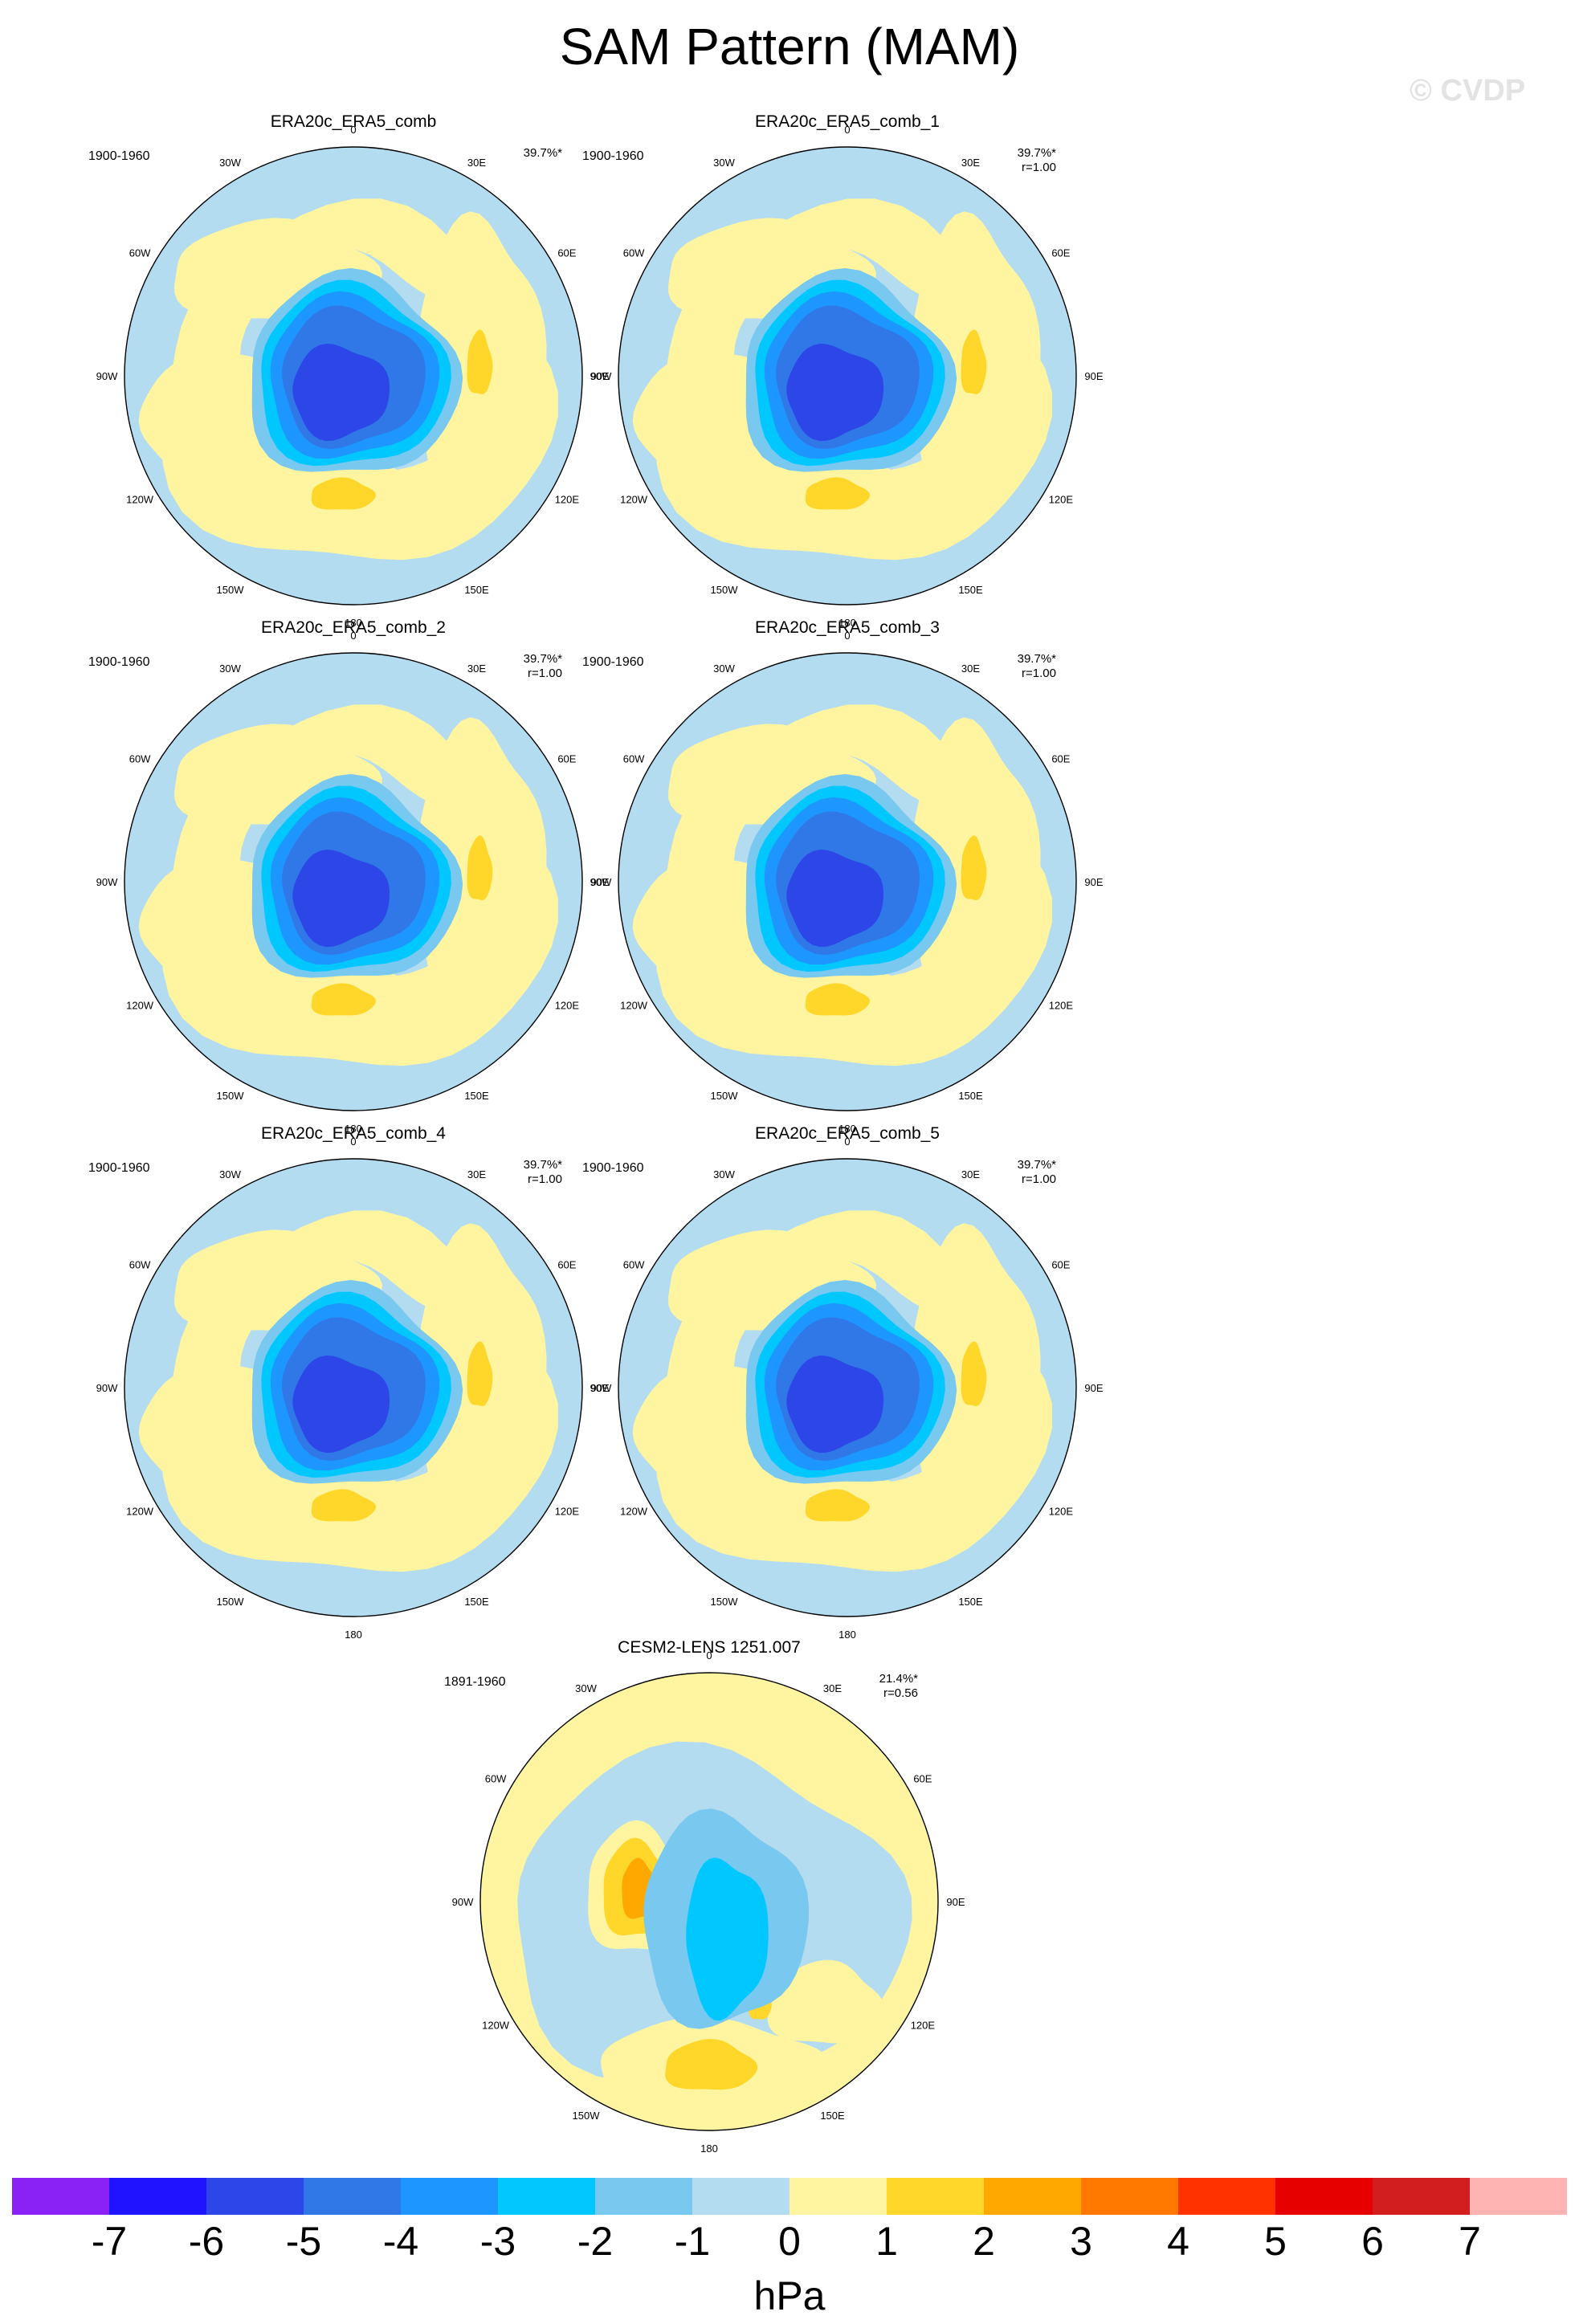 The width and height of the screenshot is (1579, 2324). Describe the element at coordinates (692, 2242) in the screenshot. I see `colorbar-tick-label: -1` at that location.